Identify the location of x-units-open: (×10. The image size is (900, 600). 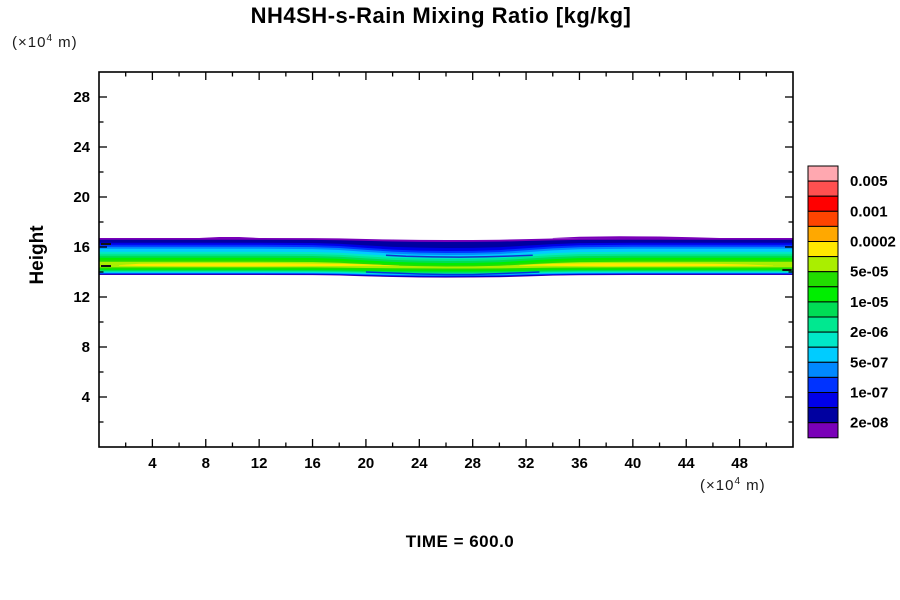
(717, 485).